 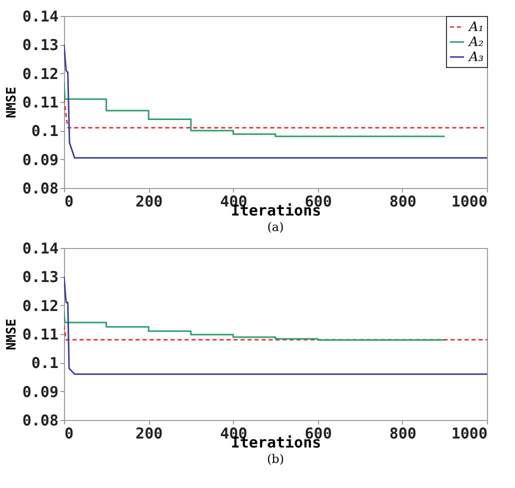 I want to click on legend-label: A₃, so click(x=476, y=57).